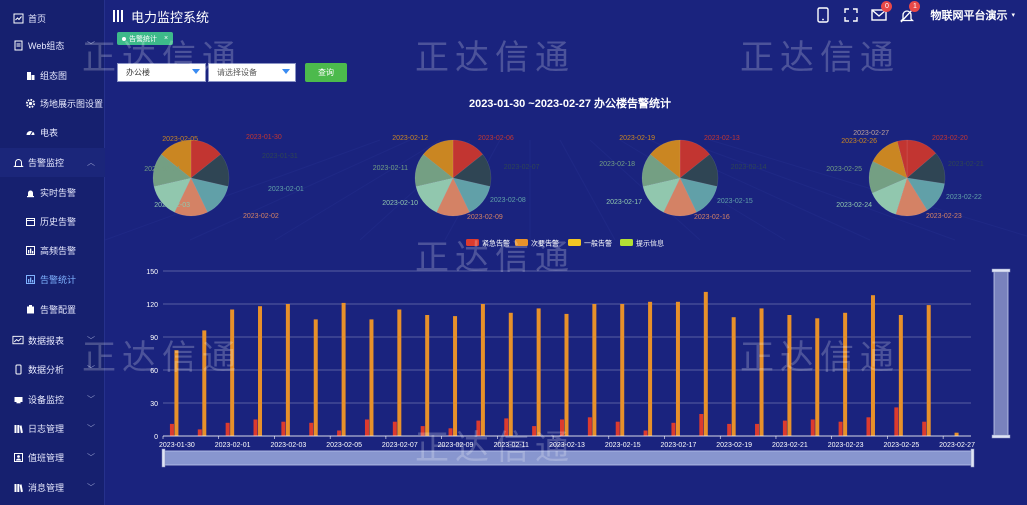  What do you see at coordinates (617, 164) in the screenshot?
I see `pie-label: 2023-02-18` at bounding box center [617, 164].